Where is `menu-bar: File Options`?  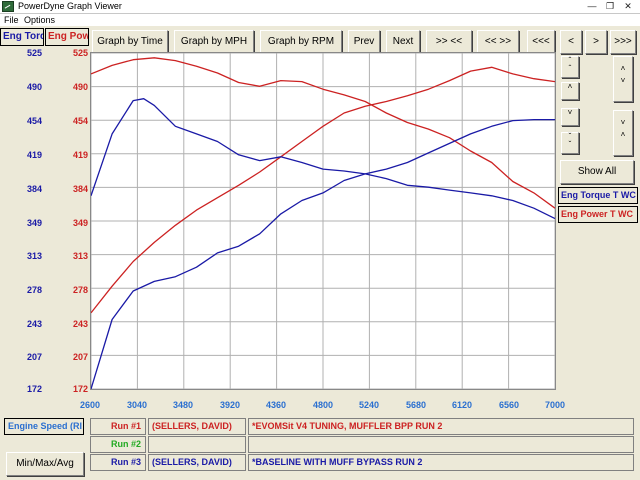
menu-bar: File Options is located at coordinates (320, 20).